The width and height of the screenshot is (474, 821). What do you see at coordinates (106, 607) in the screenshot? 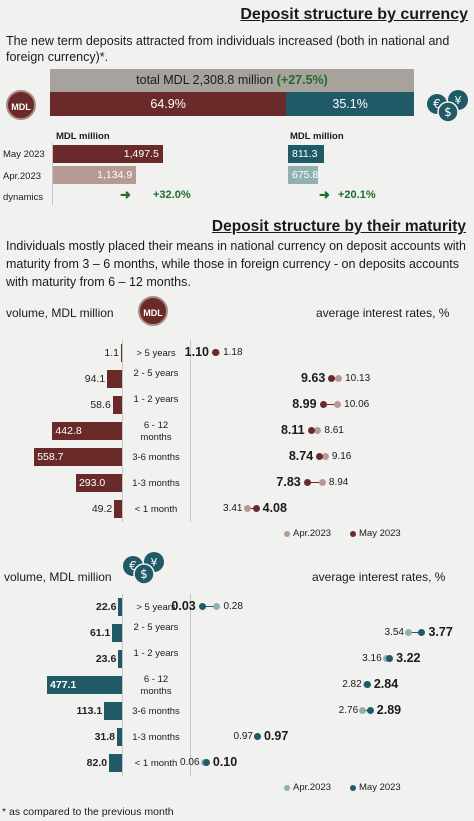
I see `volume-value: 22.6` at bounding box center [106, 607].